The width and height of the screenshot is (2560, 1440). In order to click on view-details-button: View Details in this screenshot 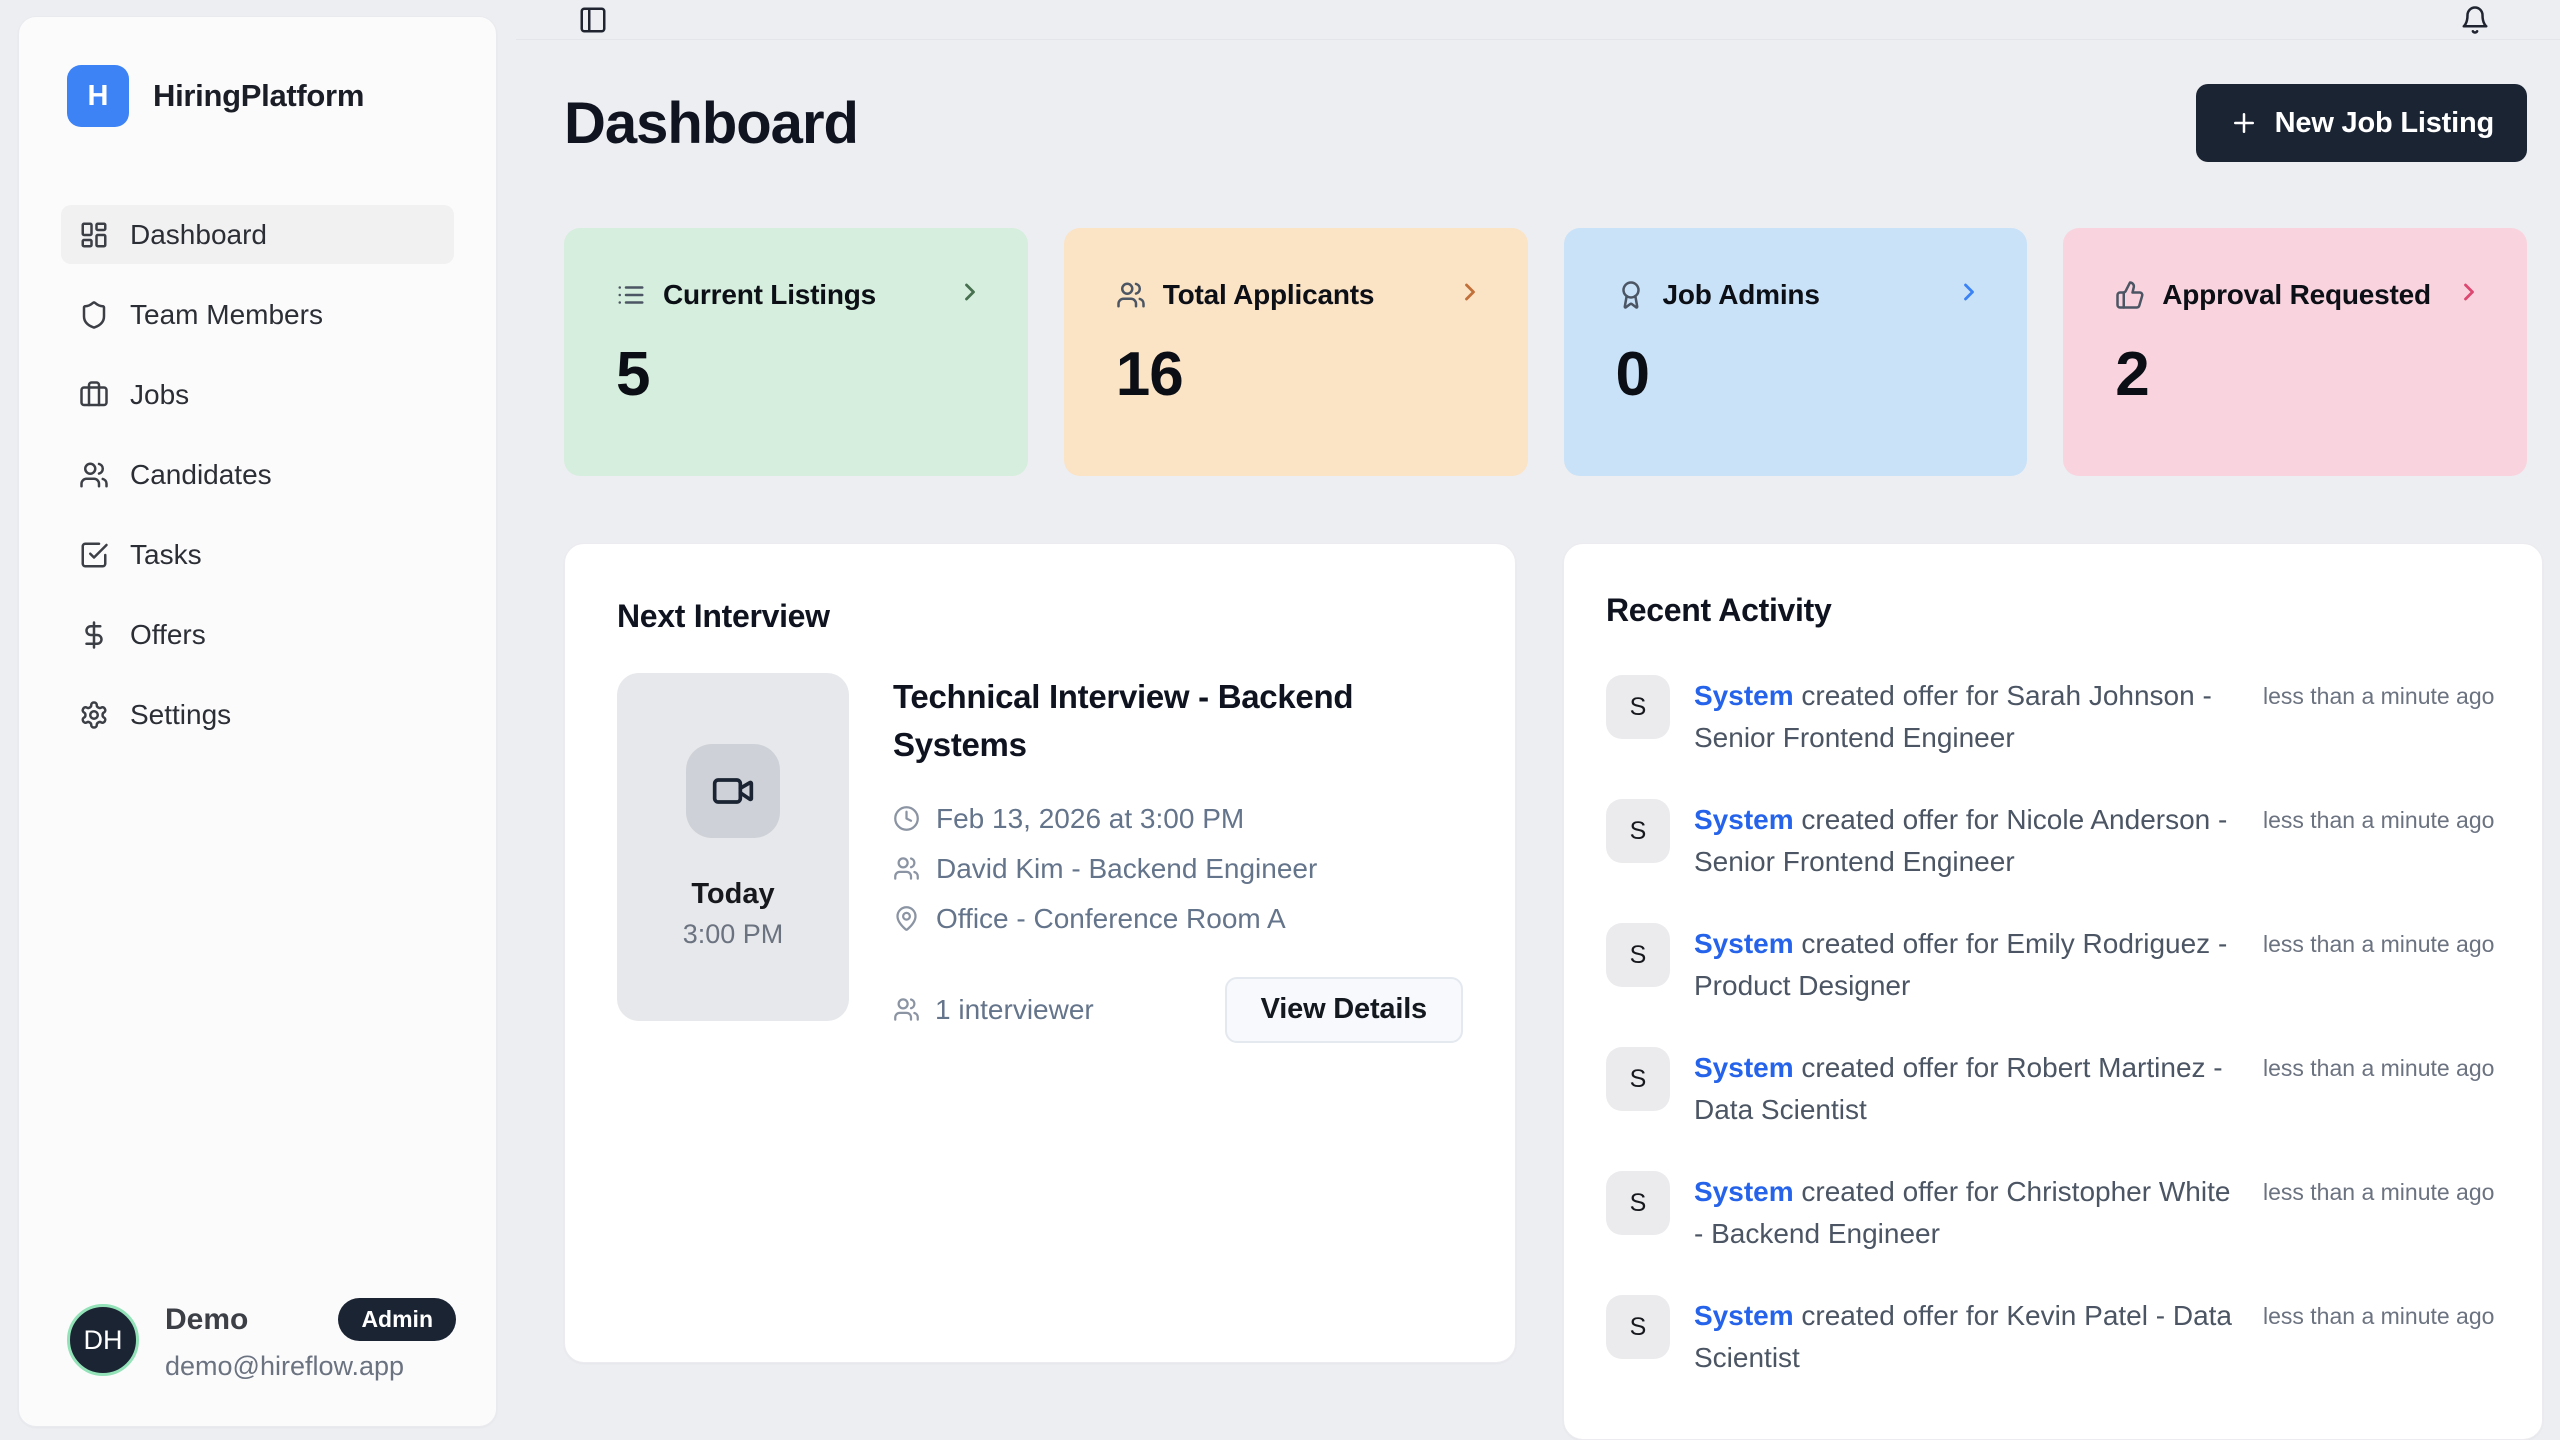, I will do `click(1343, 1009)`.